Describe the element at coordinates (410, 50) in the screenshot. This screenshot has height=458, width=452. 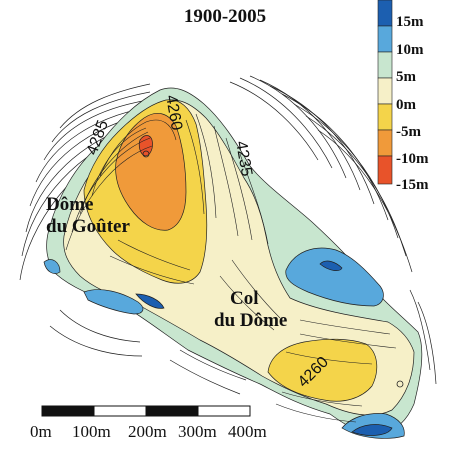
I see `legend-label-10m: 10m` at that location.